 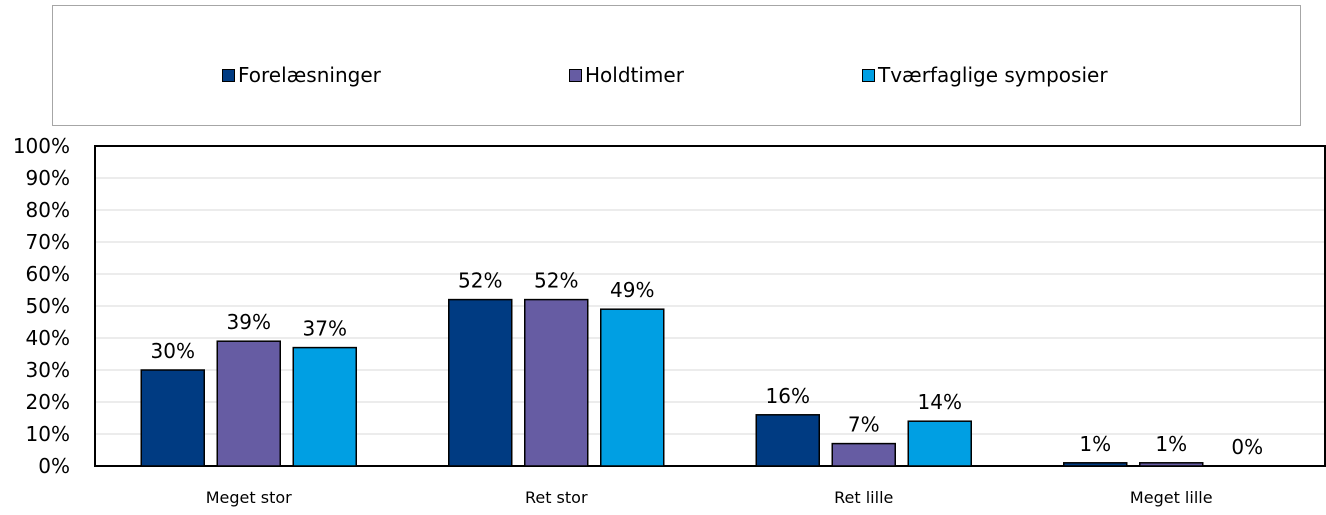 What do you see at coordinates (54, 466) in the screenshot?
I see `y-tick-label: 0%` at bounding box center [54, 466].